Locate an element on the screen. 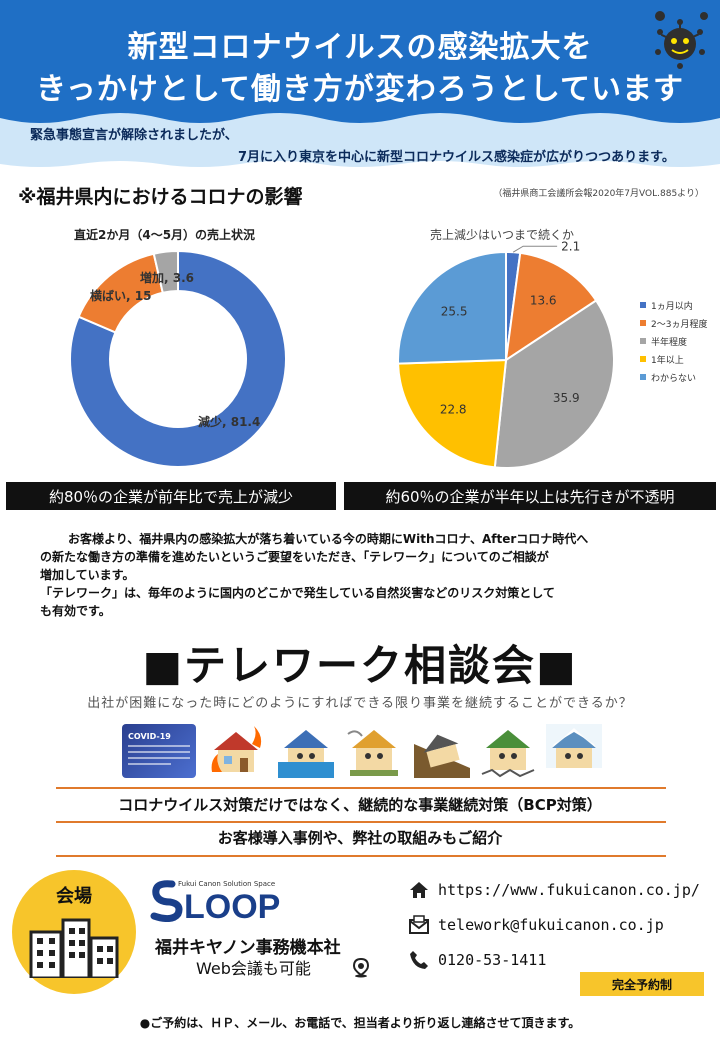  house-landslide-icon is located at coordinates (442, 756).